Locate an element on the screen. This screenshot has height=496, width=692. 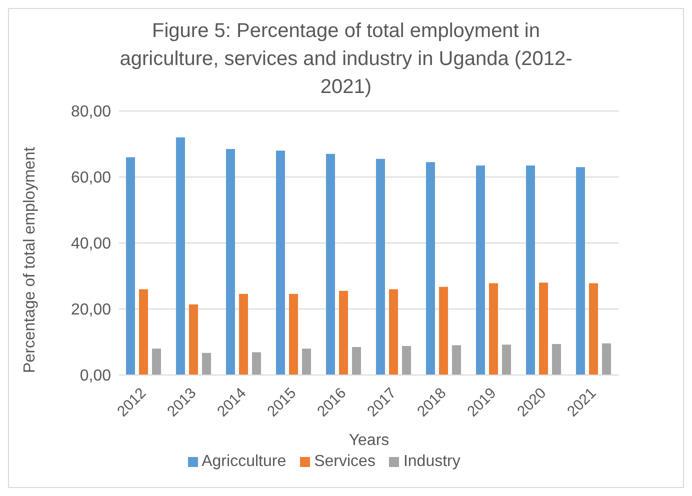
y-tick-label: 20,00 is located at coordinates (91, 310).